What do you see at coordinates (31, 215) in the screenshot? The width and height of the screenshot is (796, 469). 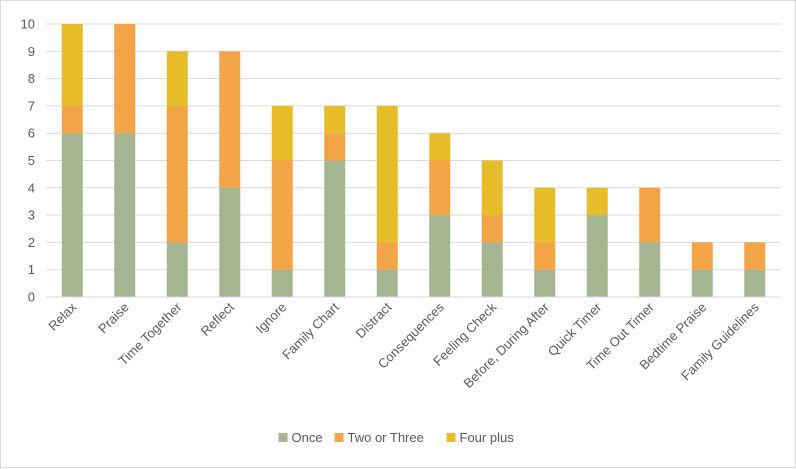 I see `y-tick-label-3: 3` at bounding box center [31, 215].